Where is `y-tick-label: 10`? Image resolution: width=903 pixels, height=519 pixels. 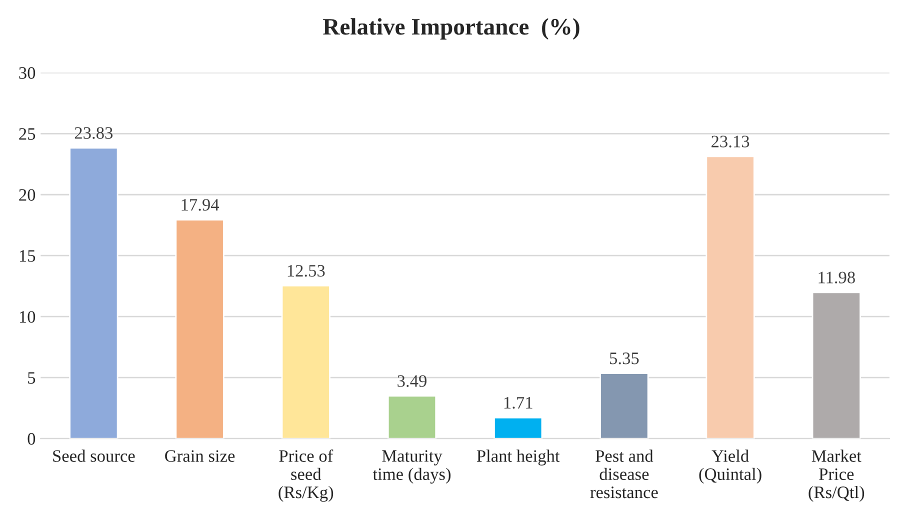 y-tick-label: 10 is located at coordinates (28, 317).